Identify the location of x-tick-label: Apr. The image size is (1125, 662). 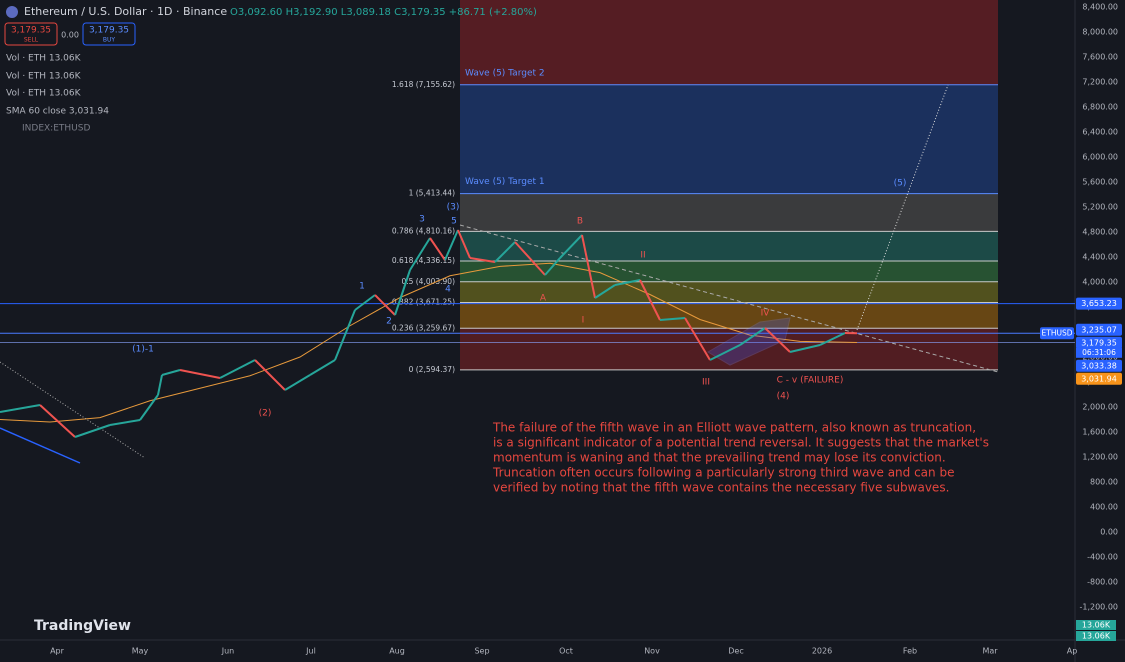
(57, 651).